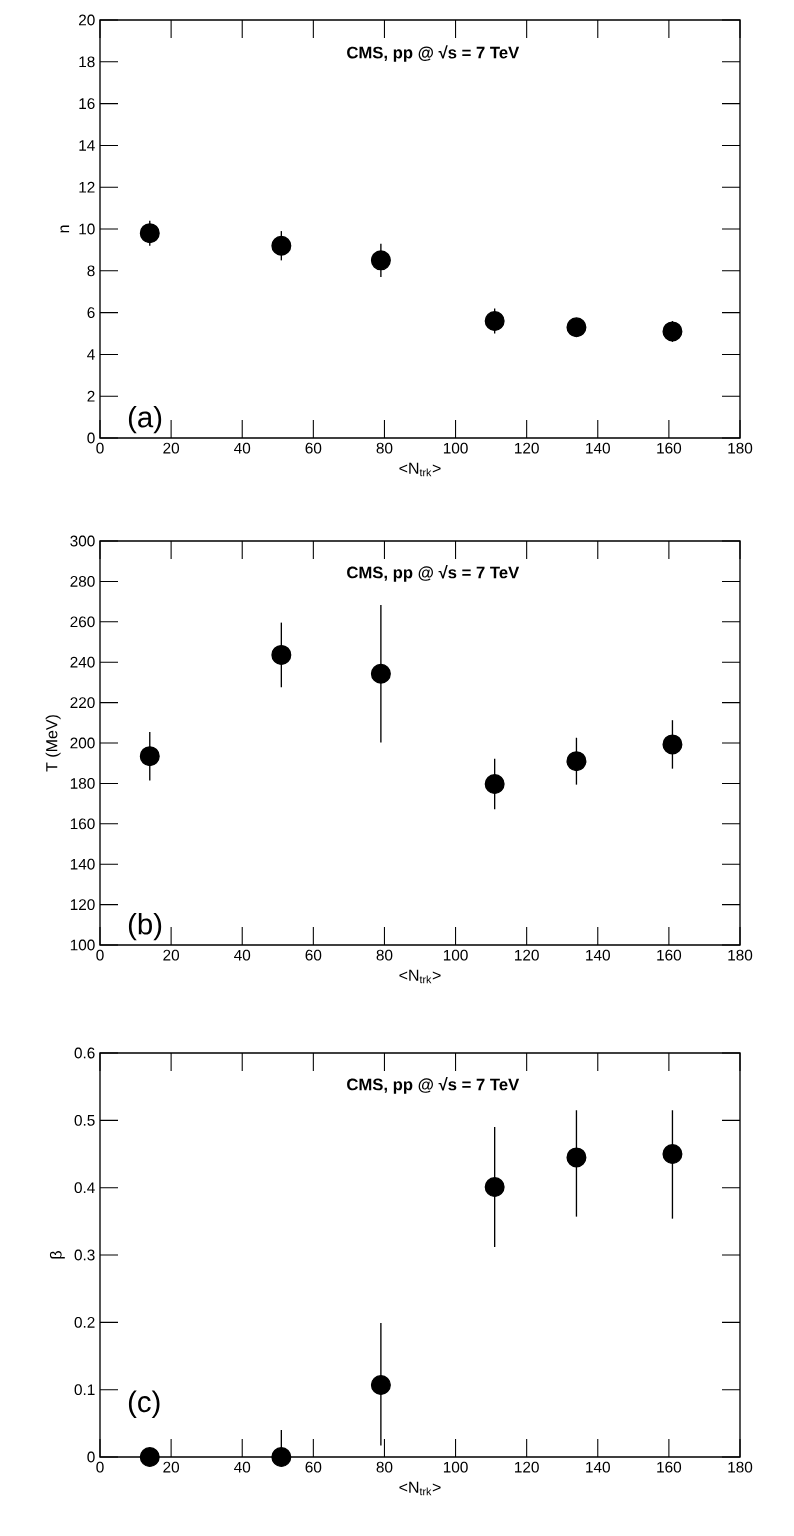 Image resolution: width=794 pixels, height=1536 pixels. Describe the element at coordinates (82, 703) in the screenshot. I see `y-tick-label: 220` at that location.